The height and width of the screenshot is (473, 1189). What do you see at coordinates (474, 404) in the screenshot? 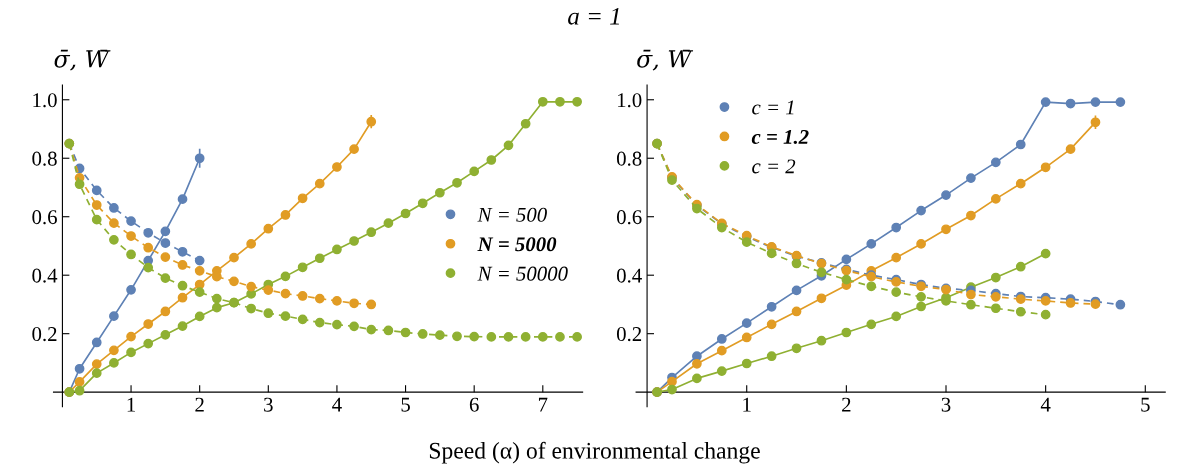
I see `x-tick-label: 6` at bounding box center [474, 404].